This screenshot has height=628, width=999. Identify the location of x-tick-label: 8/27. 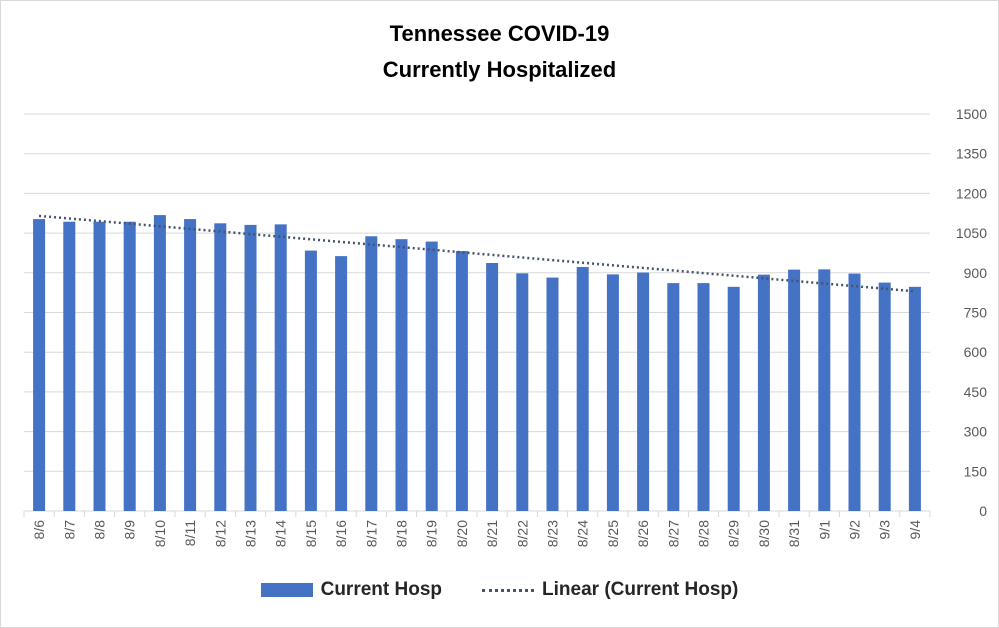
(673, 533).